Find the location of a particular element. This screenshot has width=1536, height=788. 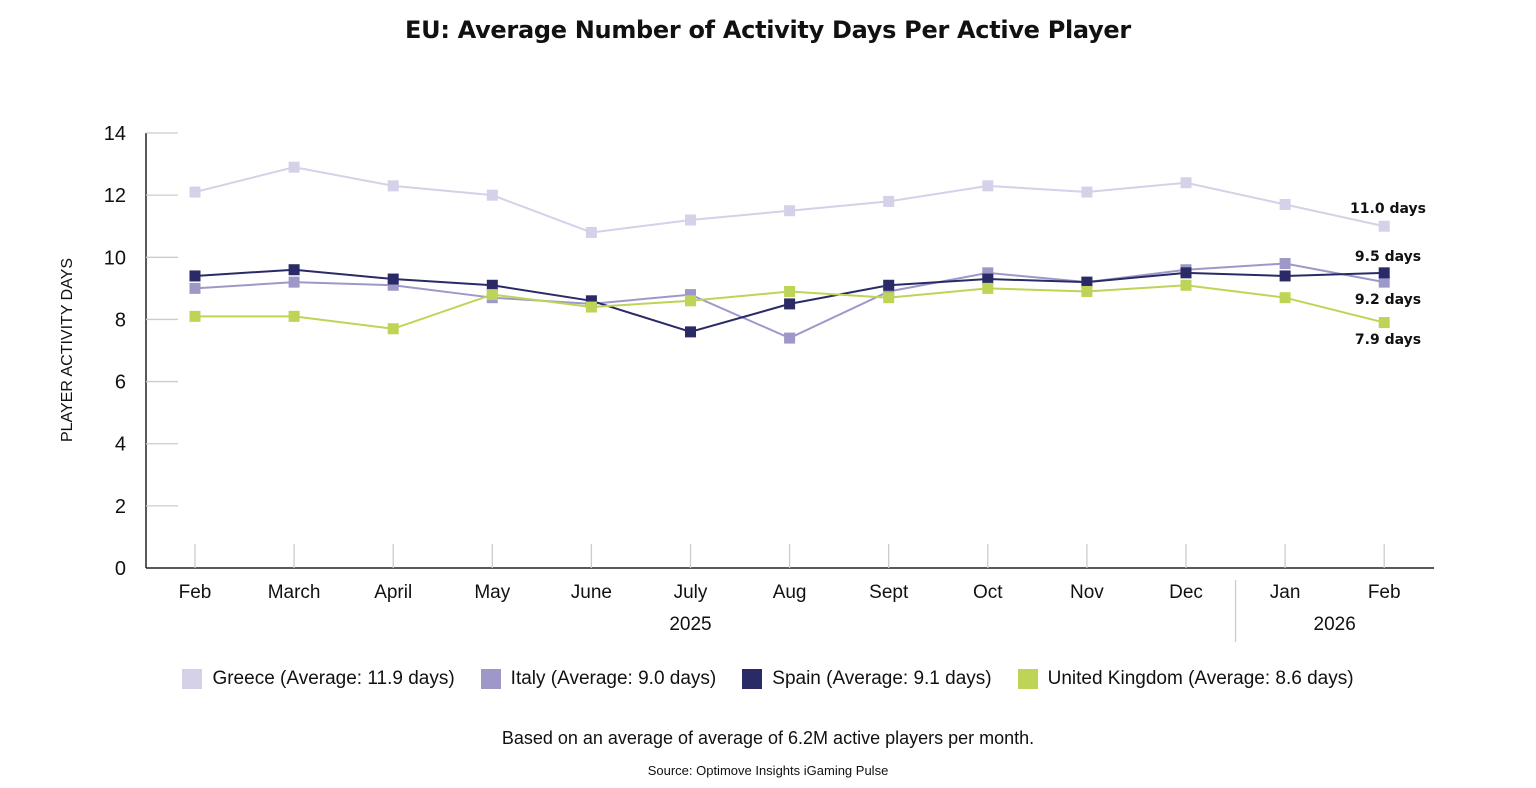

legend-item: Greece (Average: 11.9 days) is located at coordinates (318, 679).